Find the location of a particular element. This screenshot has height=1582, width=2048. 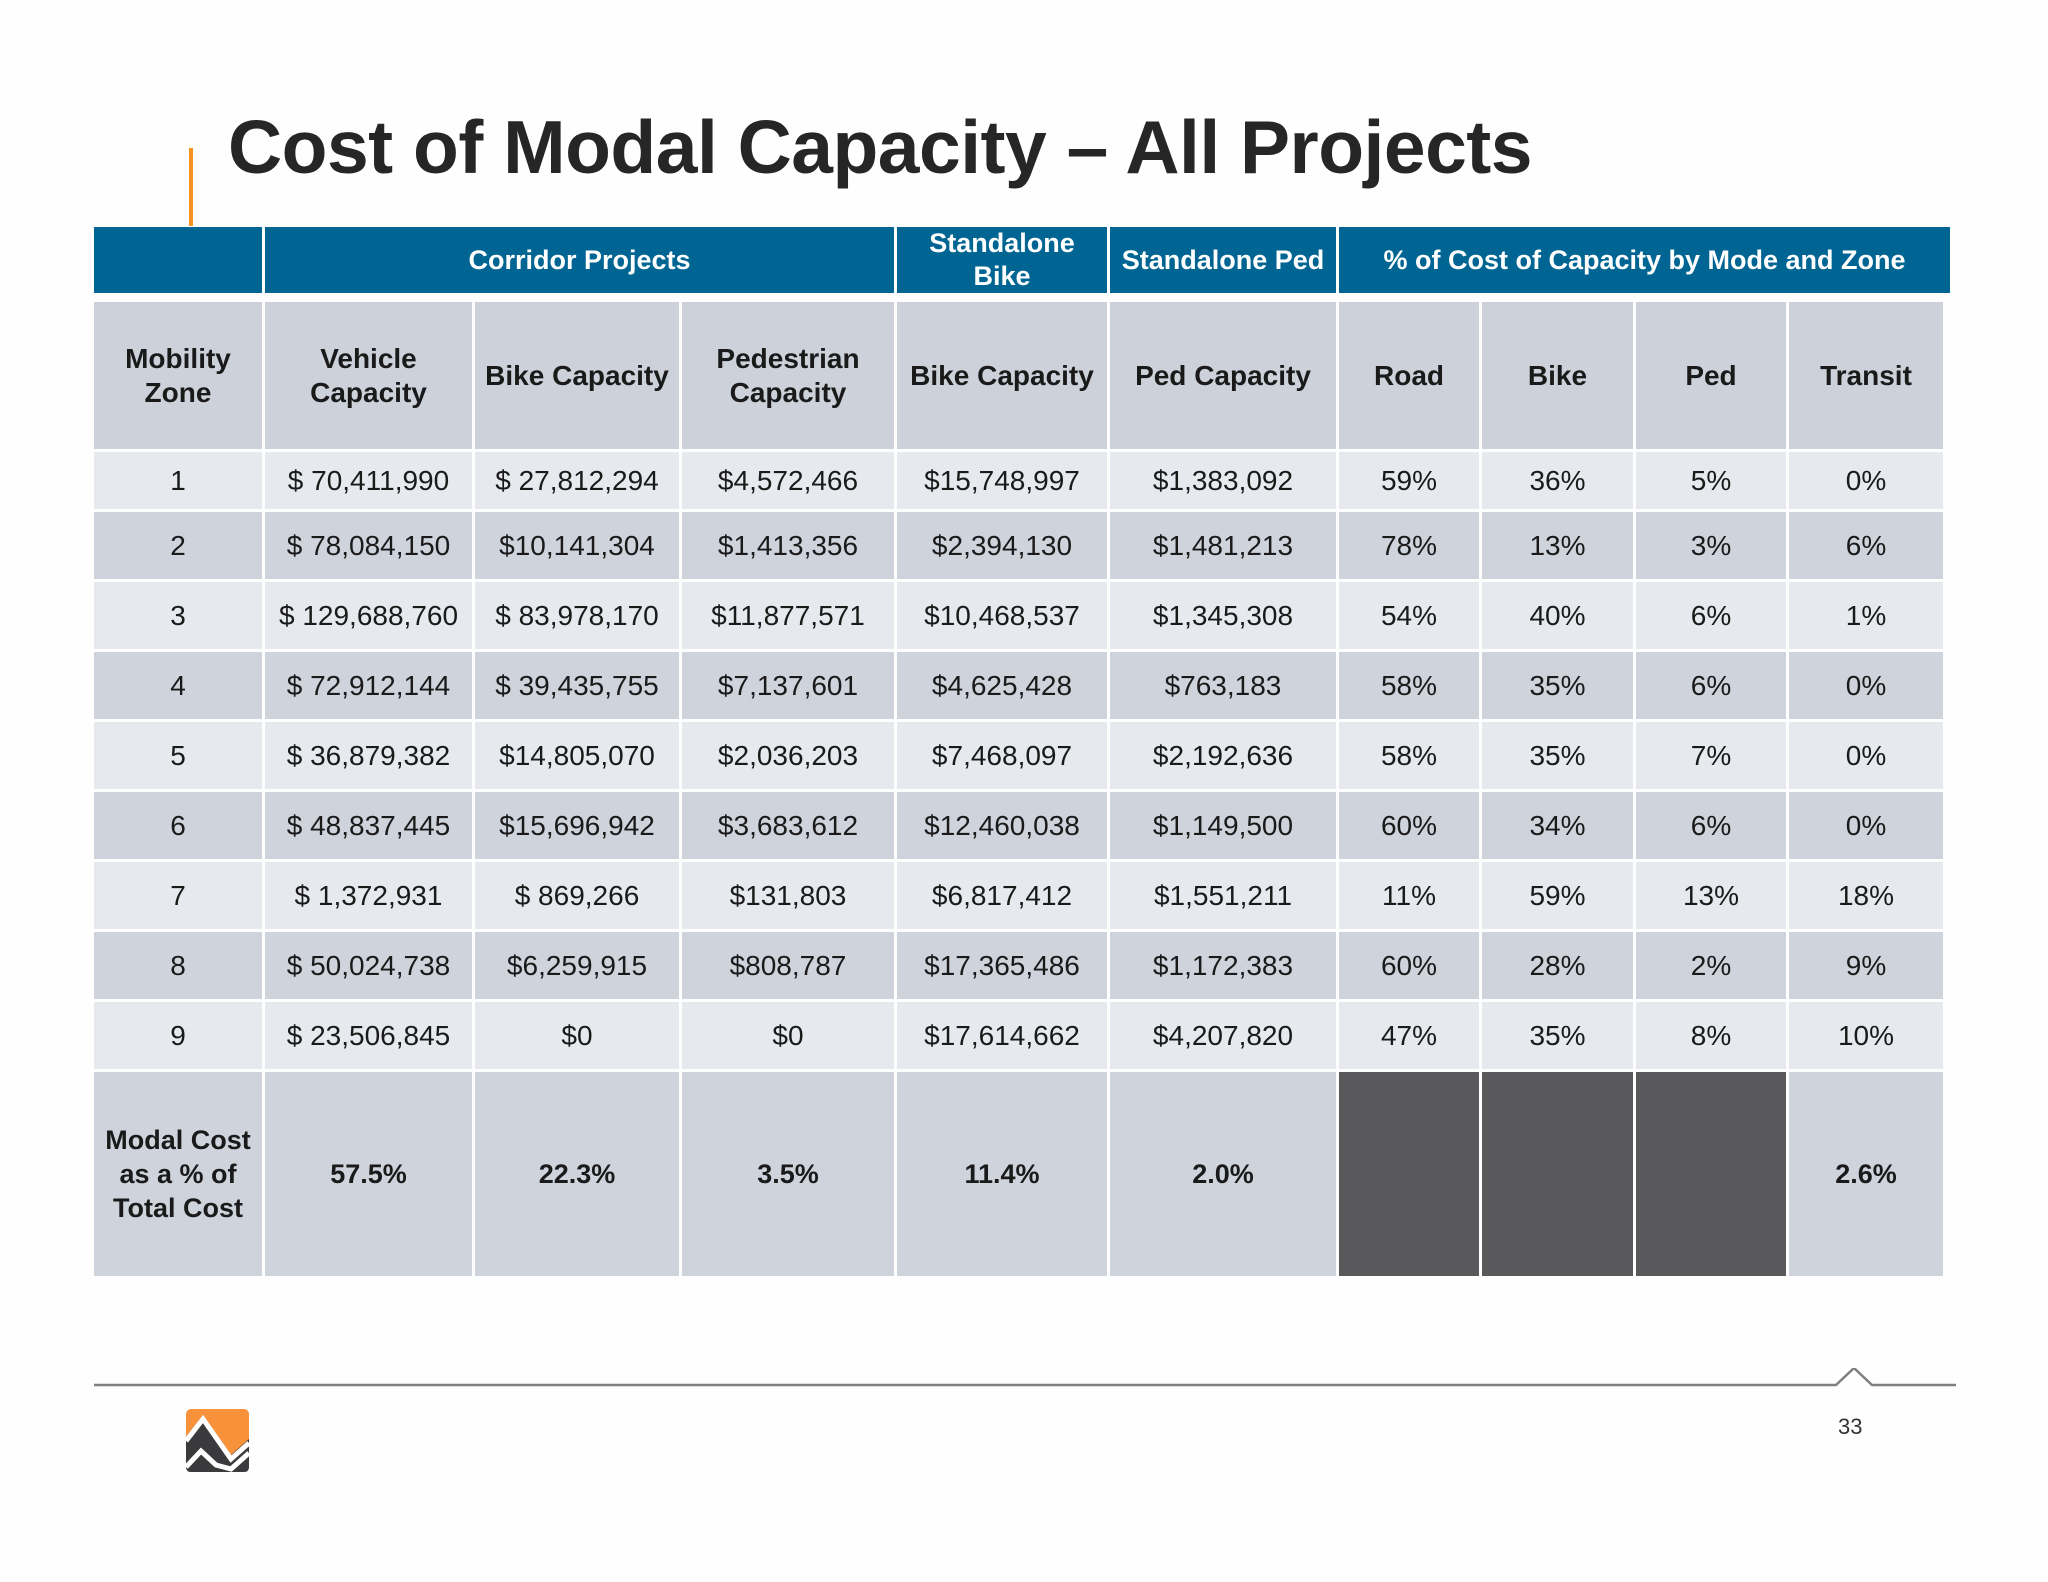

group-header-standalone-bike: Standalone Bike is located at coordinates (1002, 260).